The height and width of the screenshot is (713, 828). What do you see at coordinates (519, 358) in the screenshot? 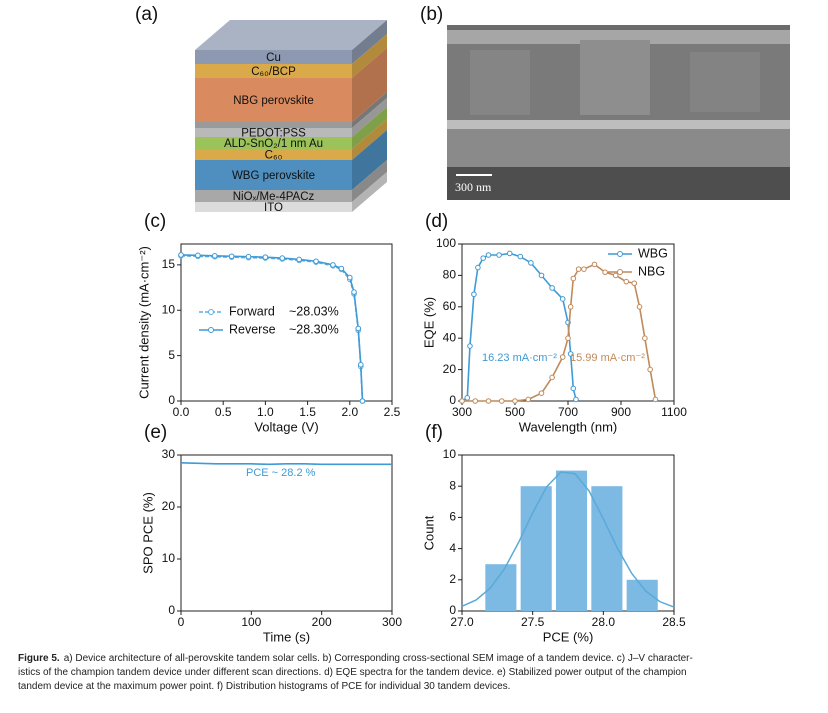
I see `annotation: 16.23 mA·cm⁻²` at bounding box center [519, 358].